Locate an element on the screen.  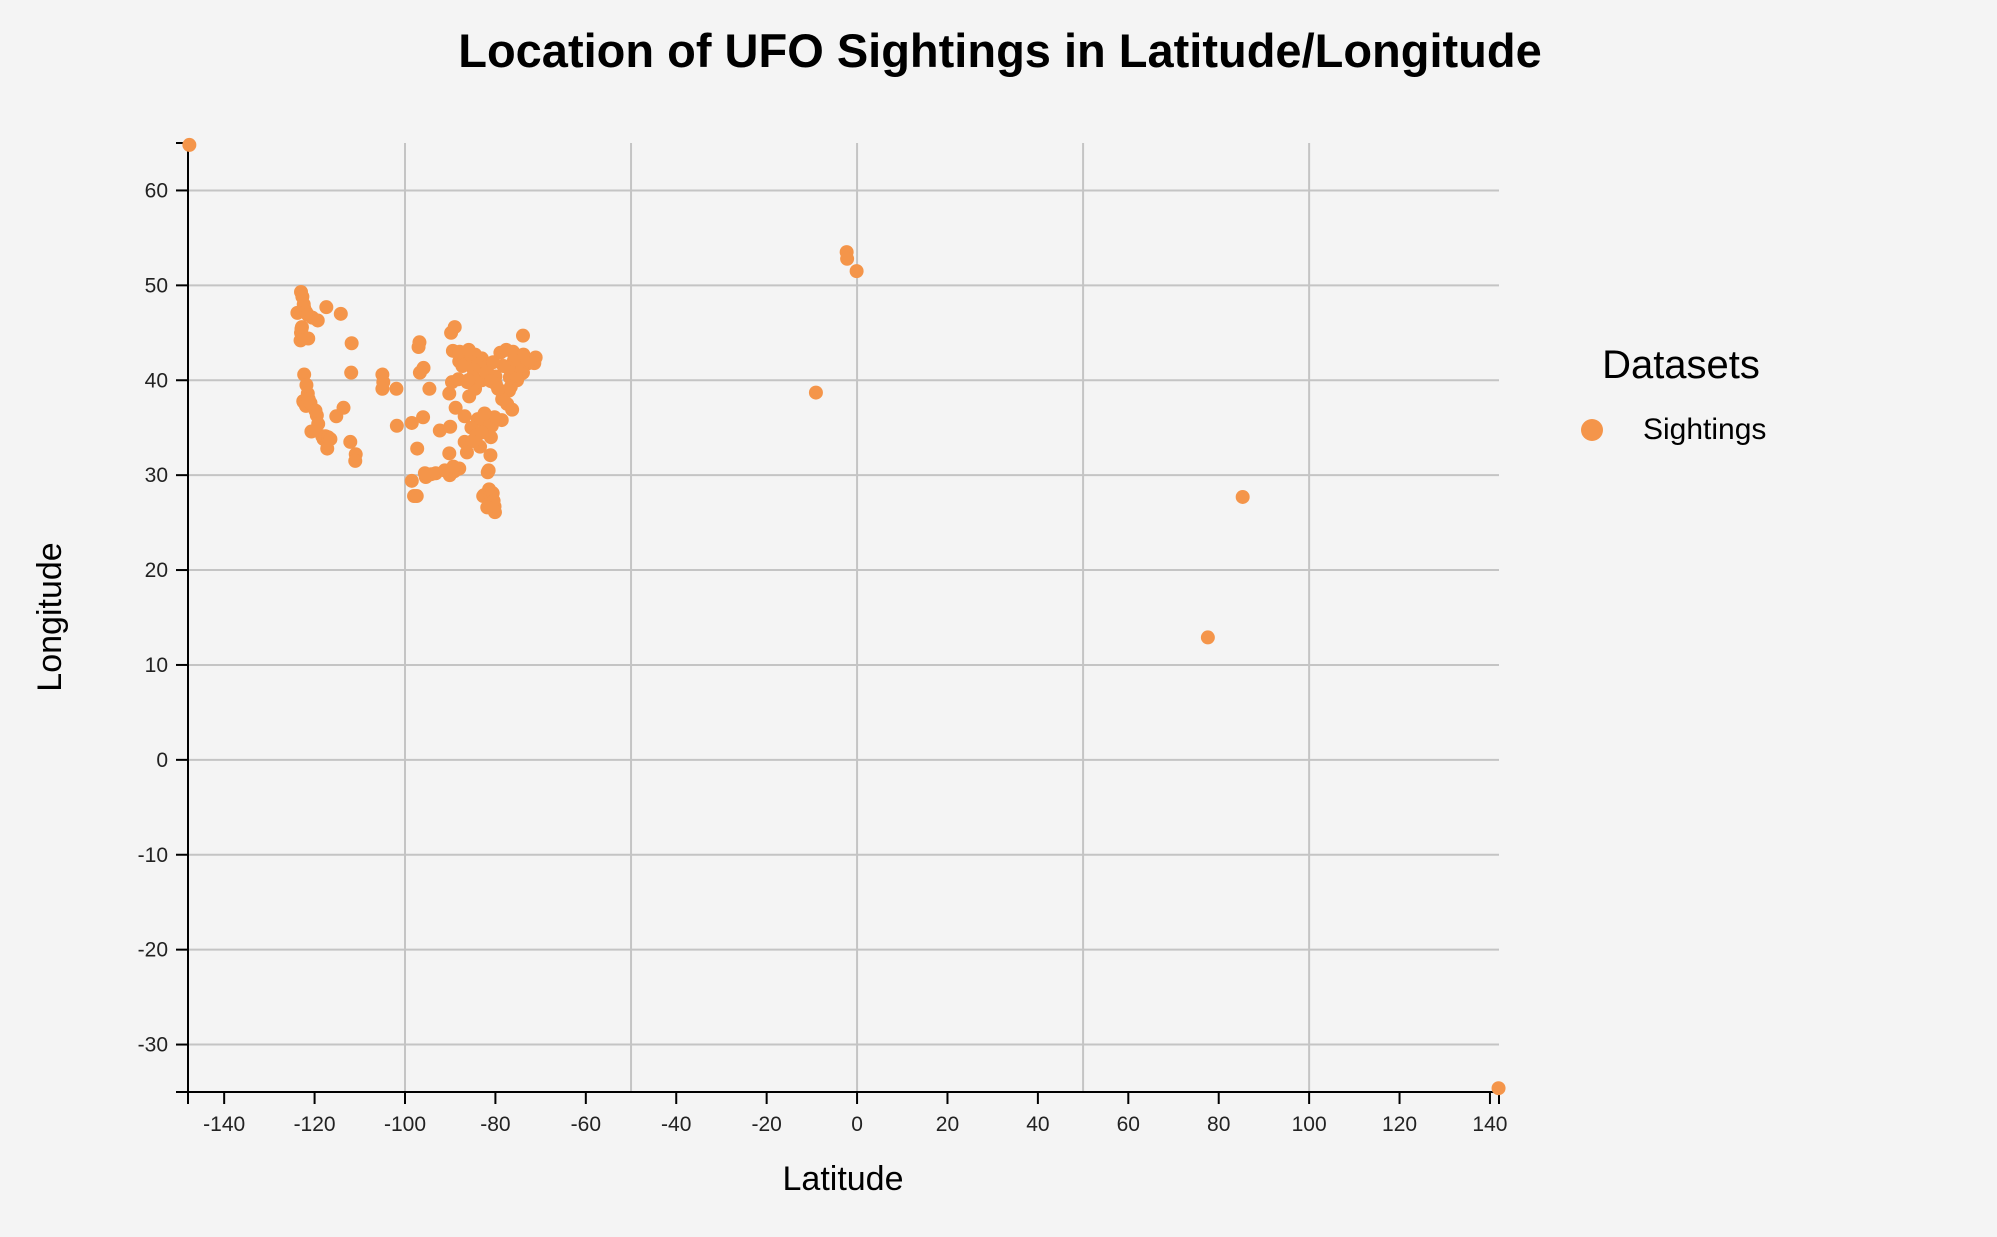
x-tick-label: 100 is located at coordinates (1309, 1124).